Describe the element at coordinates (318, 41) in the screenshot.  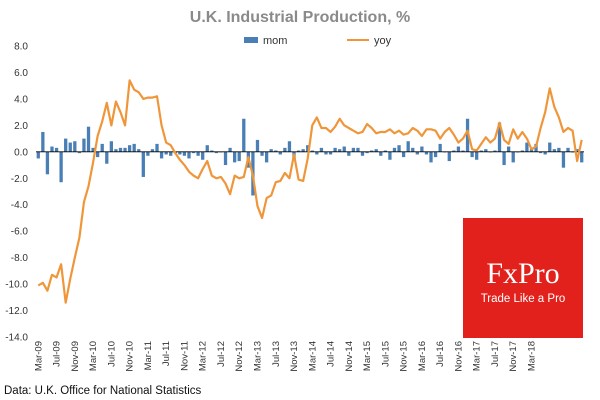
I see `legend: mom yoy` at that location.